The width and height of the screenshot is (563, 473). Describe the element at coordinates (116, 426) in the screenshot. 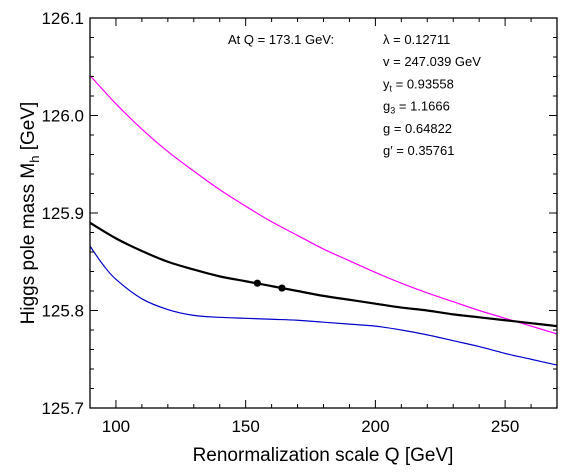

I see `x-tick-label: 100` at that location.